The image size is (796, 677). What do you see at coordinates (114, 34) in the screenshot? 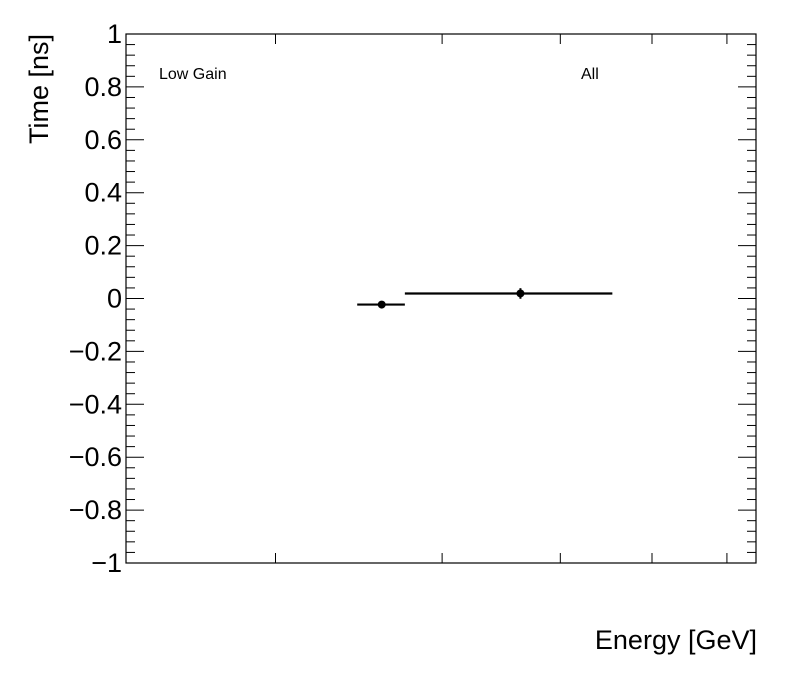
I see `y-tick-label: 1` at bounding box center [114, 34].